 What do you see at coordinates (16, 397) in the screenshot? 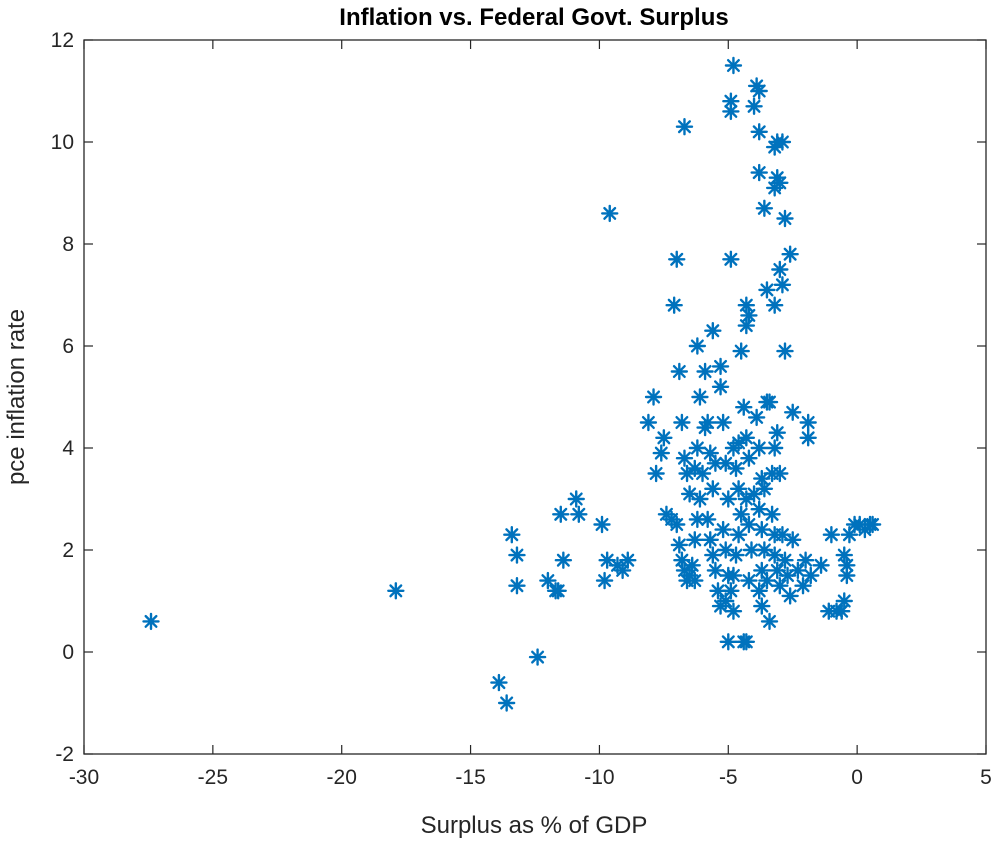
I see `y-axis-label: pce inflation rate` at bounding box center [16, 397].